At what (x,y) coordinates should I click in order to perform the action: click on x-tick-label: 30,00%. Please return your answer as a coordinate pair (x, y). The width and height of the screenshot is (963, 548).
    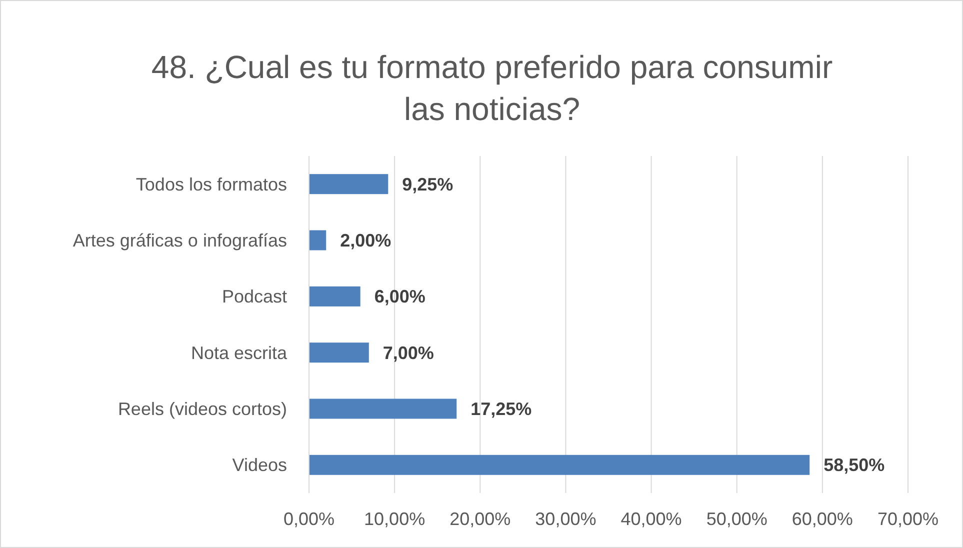
    Looking at the image, I should click on (565, 519).